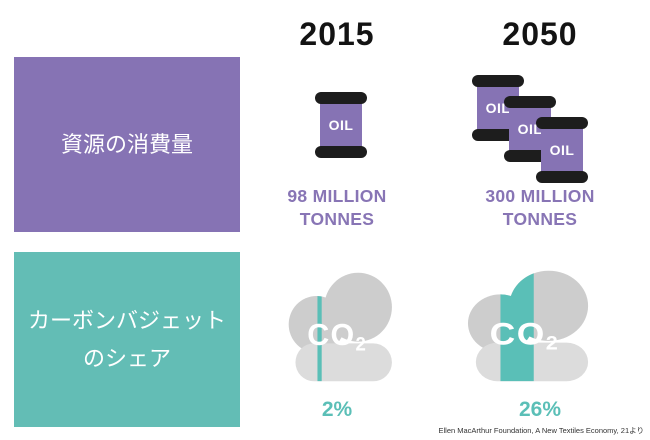  Describe the element at coordinates (319, 327) in the screenshot. I see `co2-share-stripe` at that location.